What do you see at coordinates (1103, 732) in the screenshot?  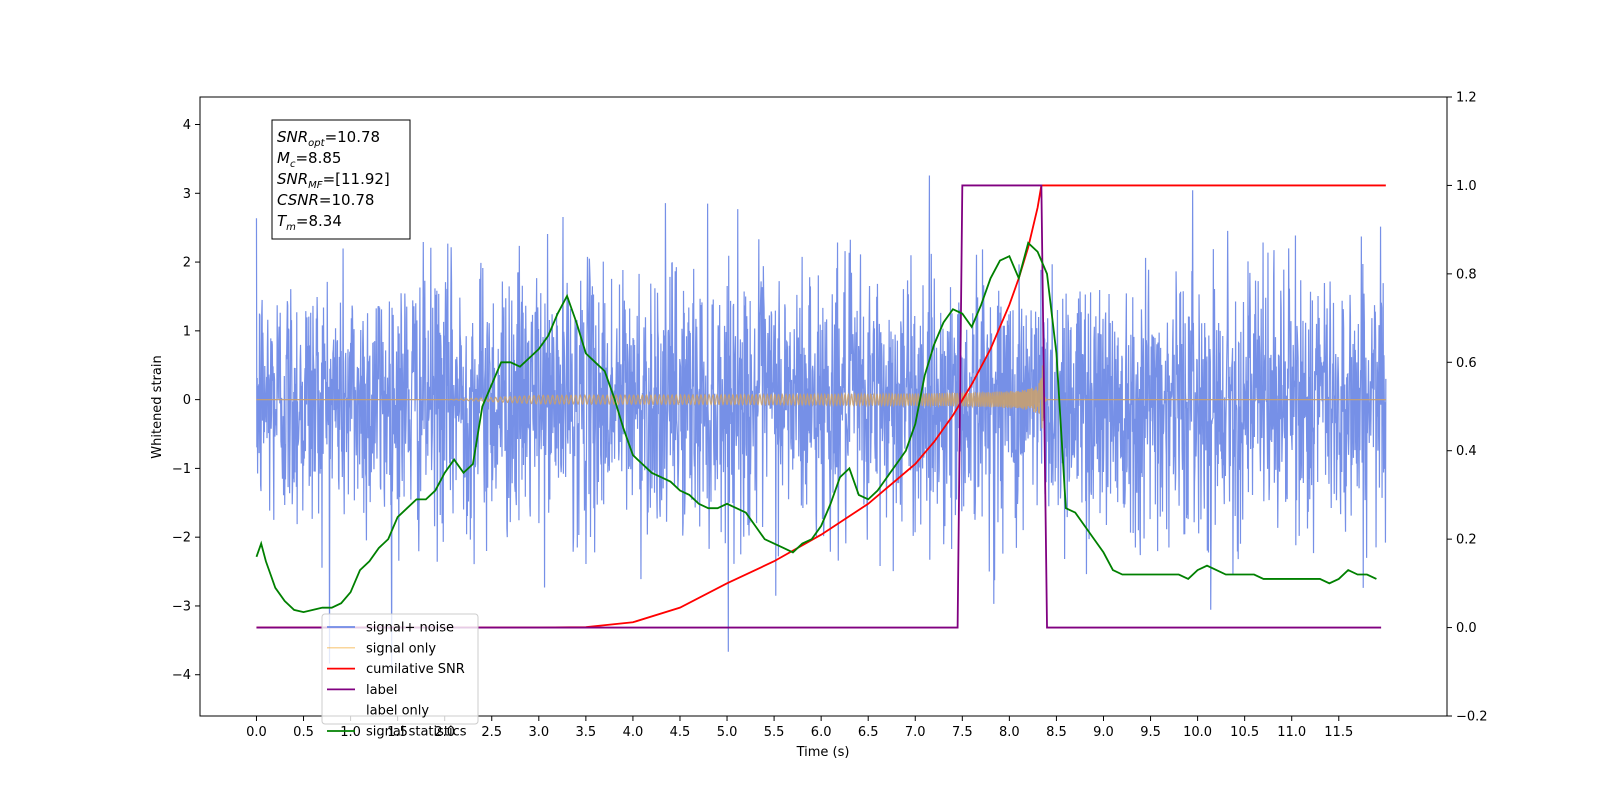 I see `x-tick-label: 9.0` at bounding box center [1103, 732].